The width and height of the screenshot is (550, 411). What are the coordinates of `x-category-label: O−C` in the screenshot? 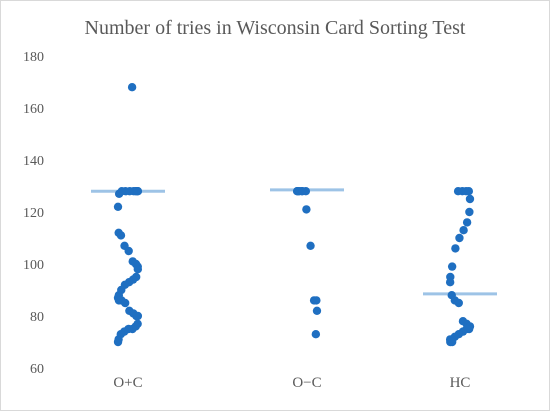 It's located at (306, 383).